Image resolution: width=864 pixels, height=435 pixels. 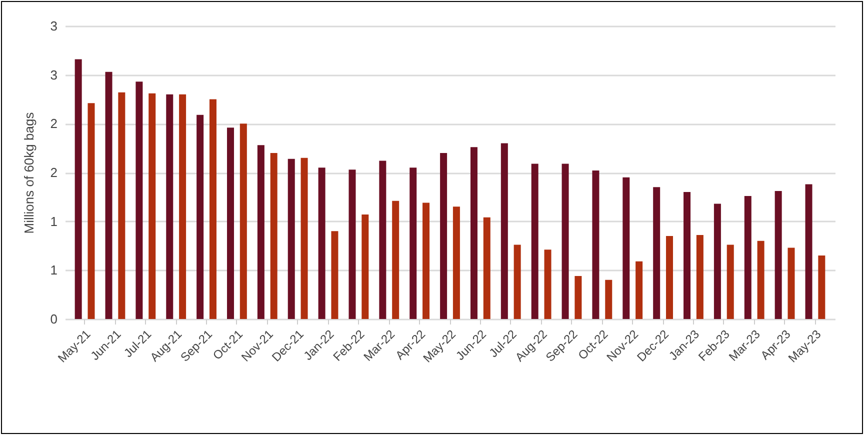 What do you see at coordinates (28, 173) in the screenshot?
I see `y-axis-title: Millions of 60kg bags` at bounding box center [28, 173].